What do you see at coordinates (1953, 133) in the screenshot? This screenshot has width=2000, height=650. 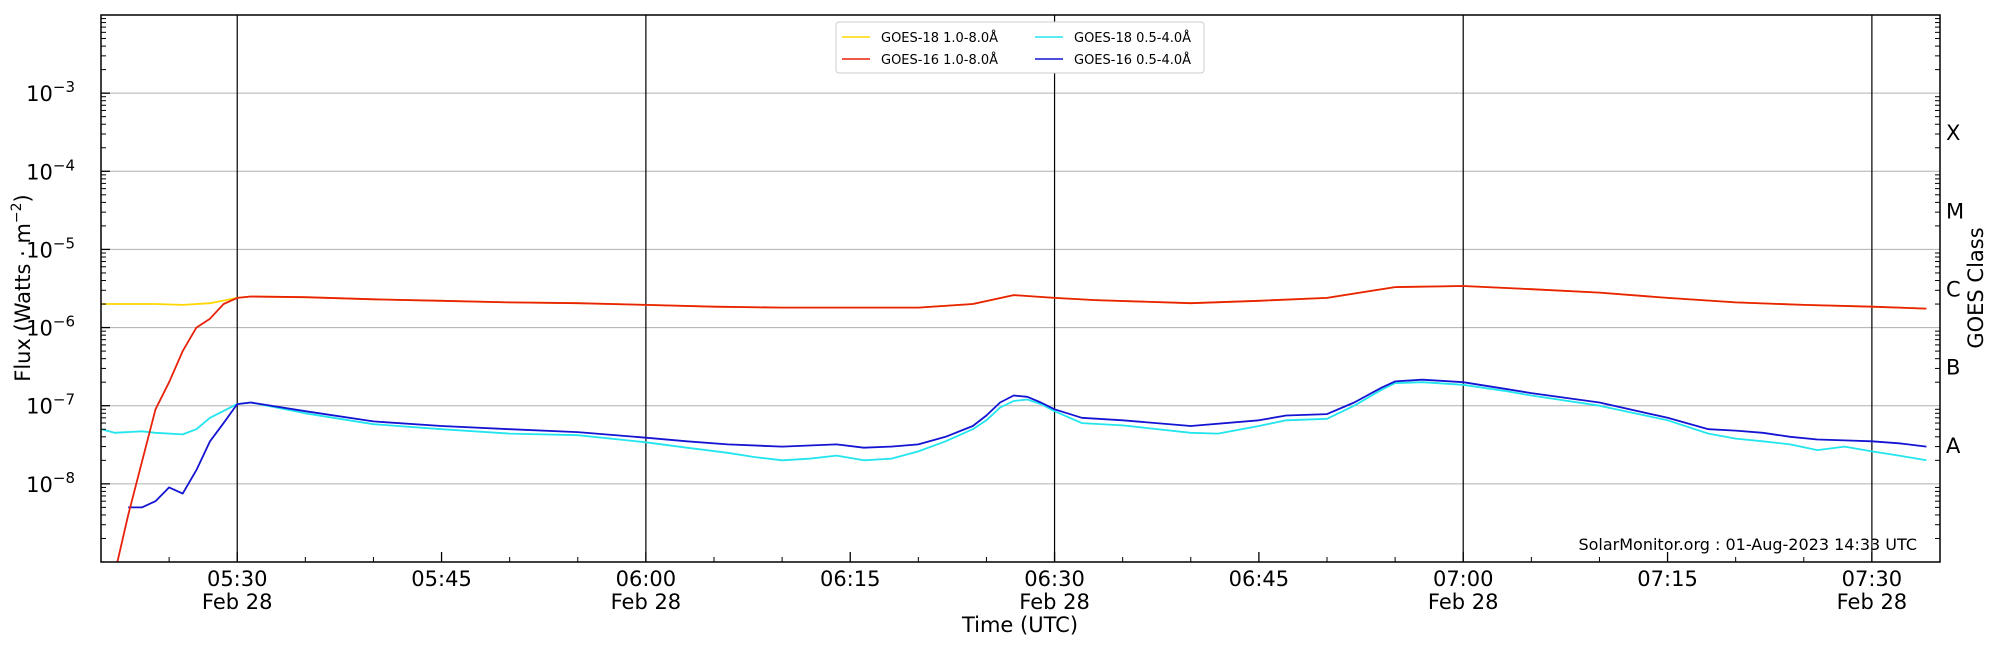 I see `goes-class-label-x: X` at bounding box center [1953, 133].